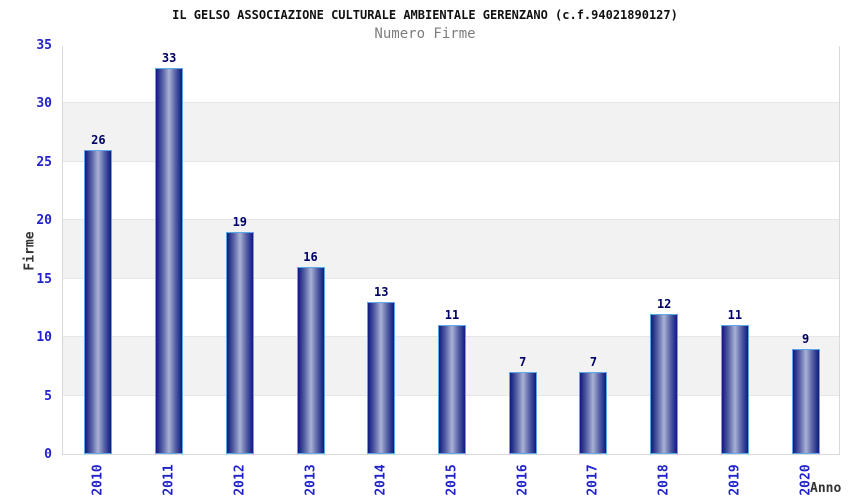  What do you see at coordinates (240, 480) in the screenshot?
I see `x-tick-label: 2012` at bounding box center [240, 480].